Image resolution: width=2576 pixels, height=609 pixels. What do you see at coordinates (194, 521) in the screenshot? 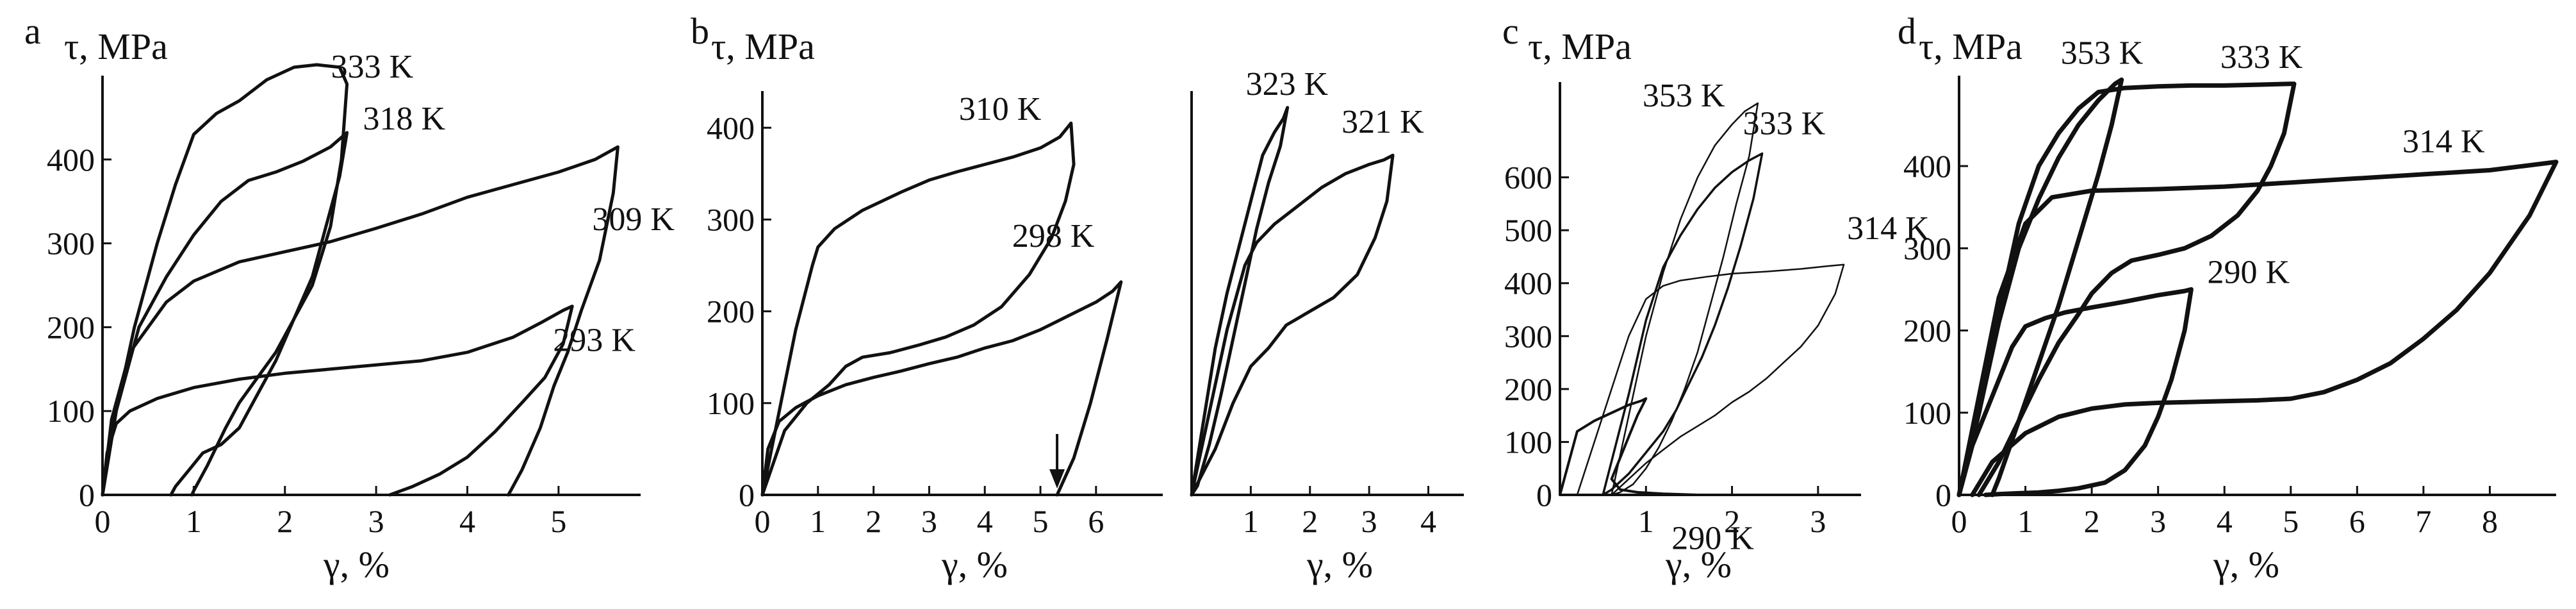
I see `x-tick-label-a-1: 1` at bounding box center [194, 521].